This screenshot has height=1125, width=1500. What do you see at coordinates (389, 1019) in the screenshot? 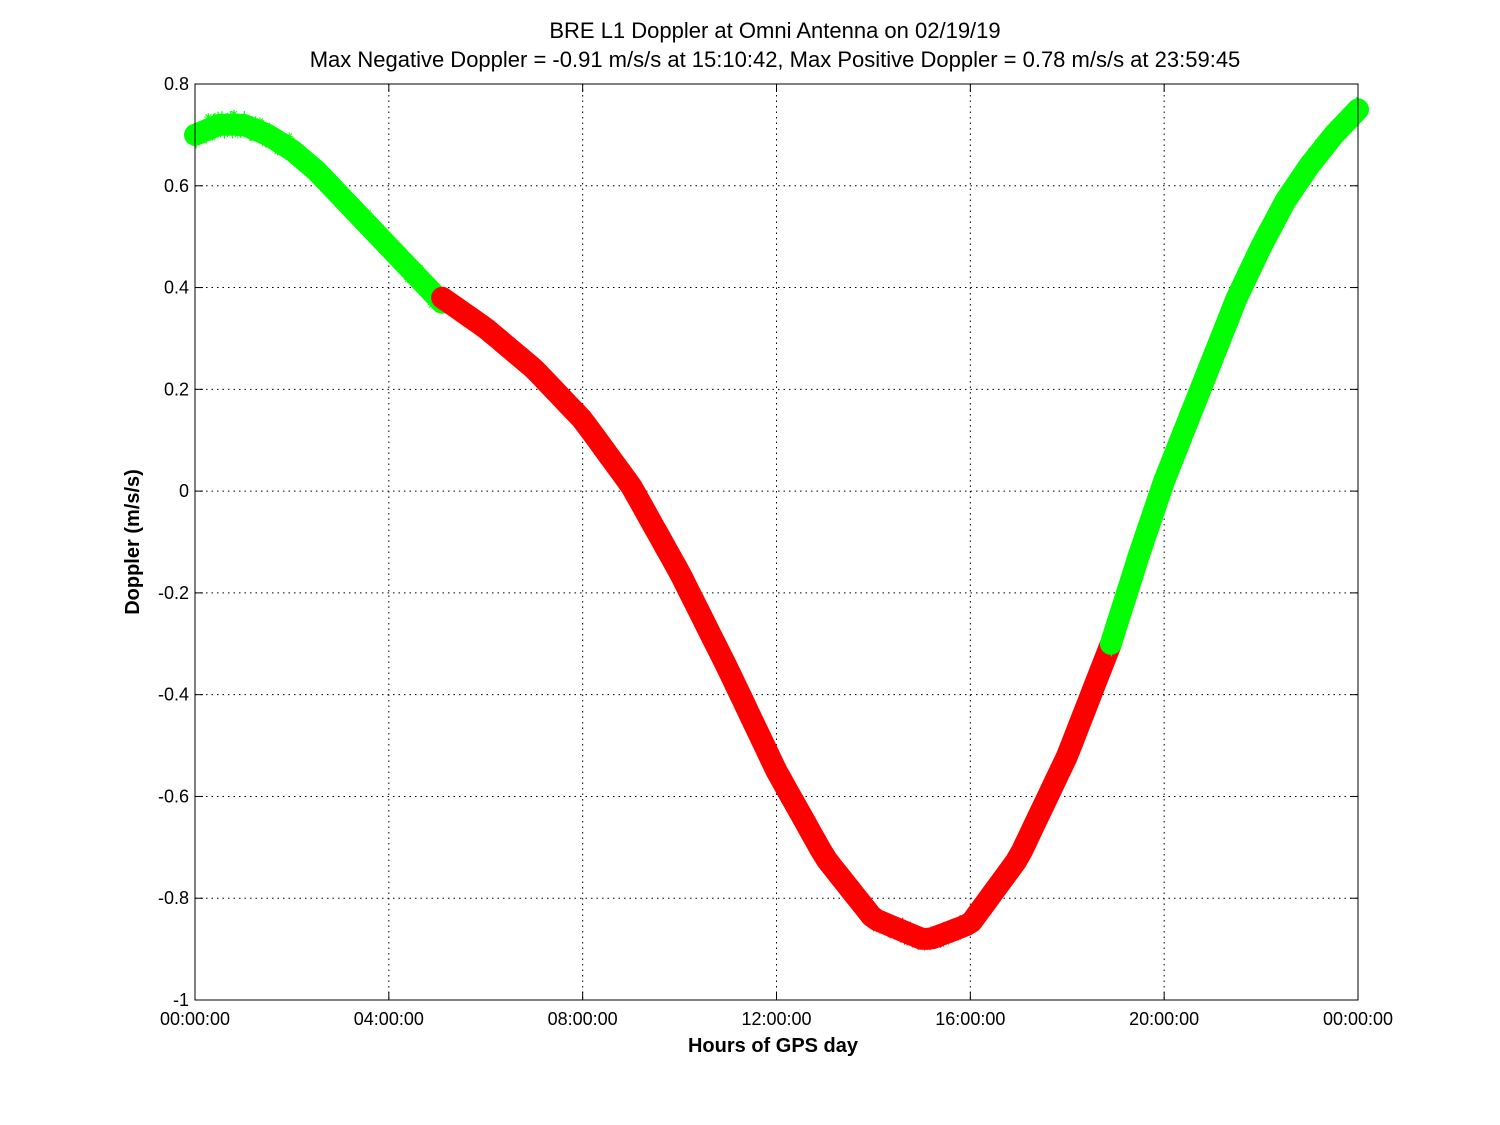
I see `x-tick-label: 04:00:00` at bounding box center [389, 1019].